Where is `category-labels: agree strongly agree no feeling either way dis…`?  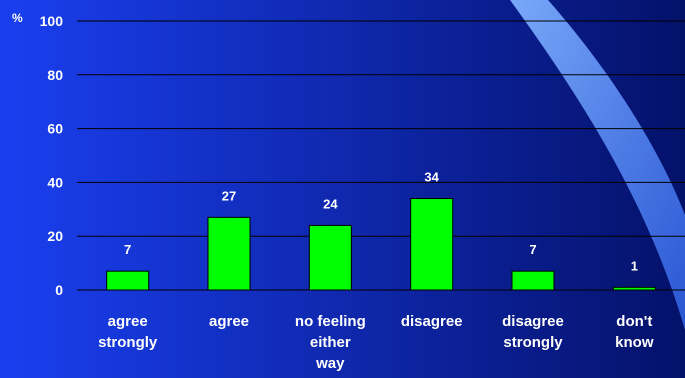 category-labels: agree strongly agree no feeling either way dis… is located at coordinates (376, 342).